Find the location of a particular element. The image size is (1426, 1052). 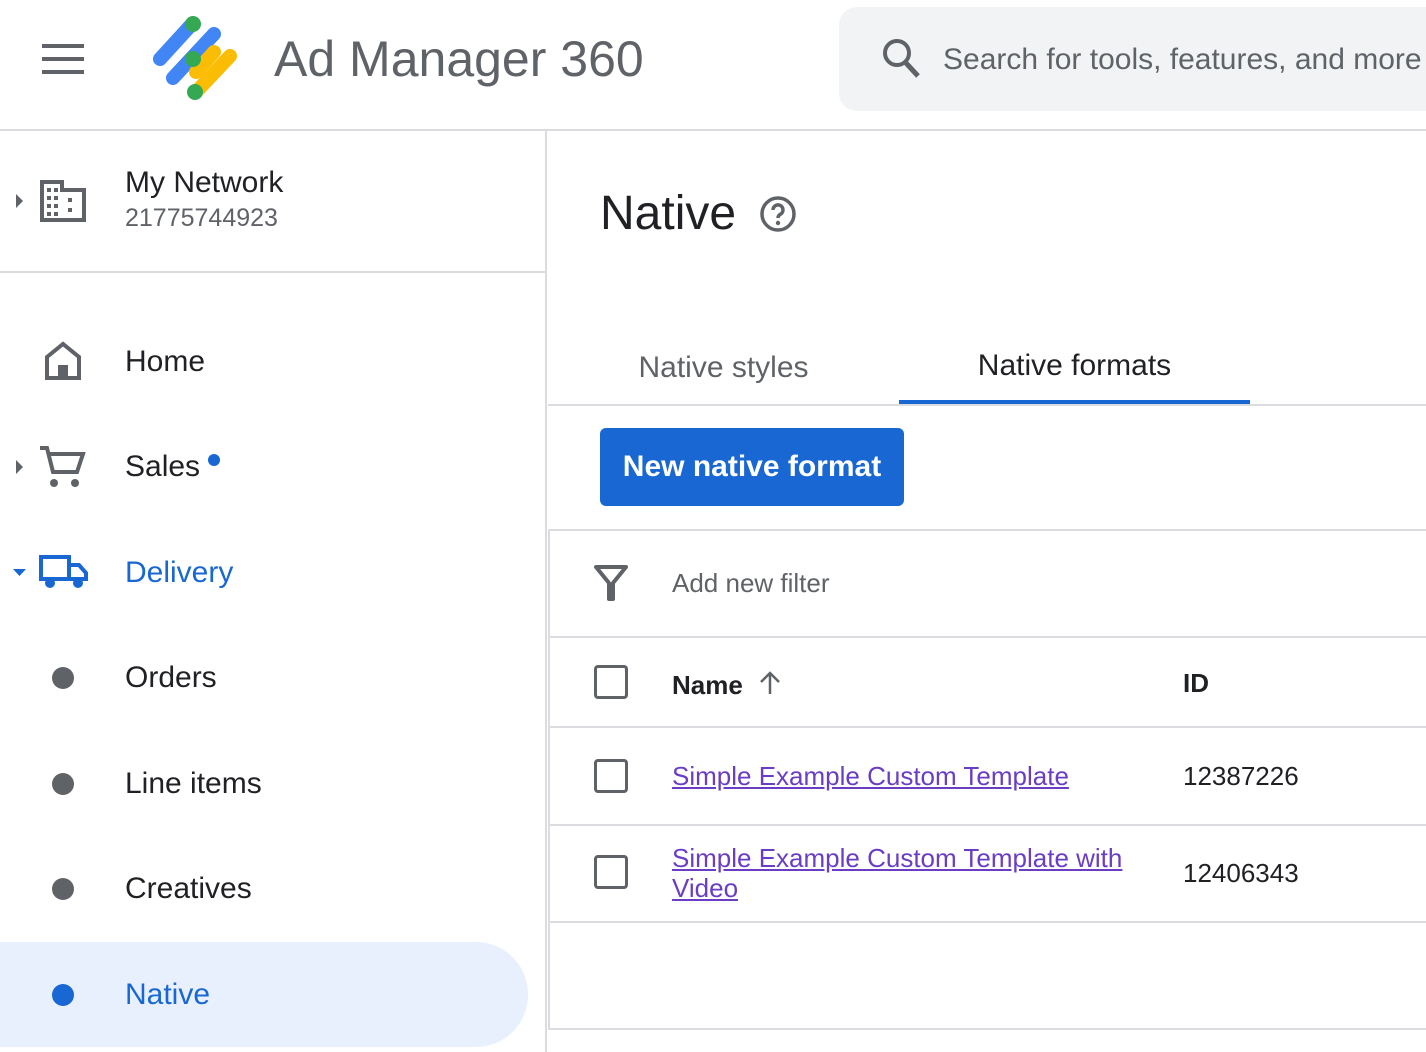

menu-icon is located at coordinates (63, 59).